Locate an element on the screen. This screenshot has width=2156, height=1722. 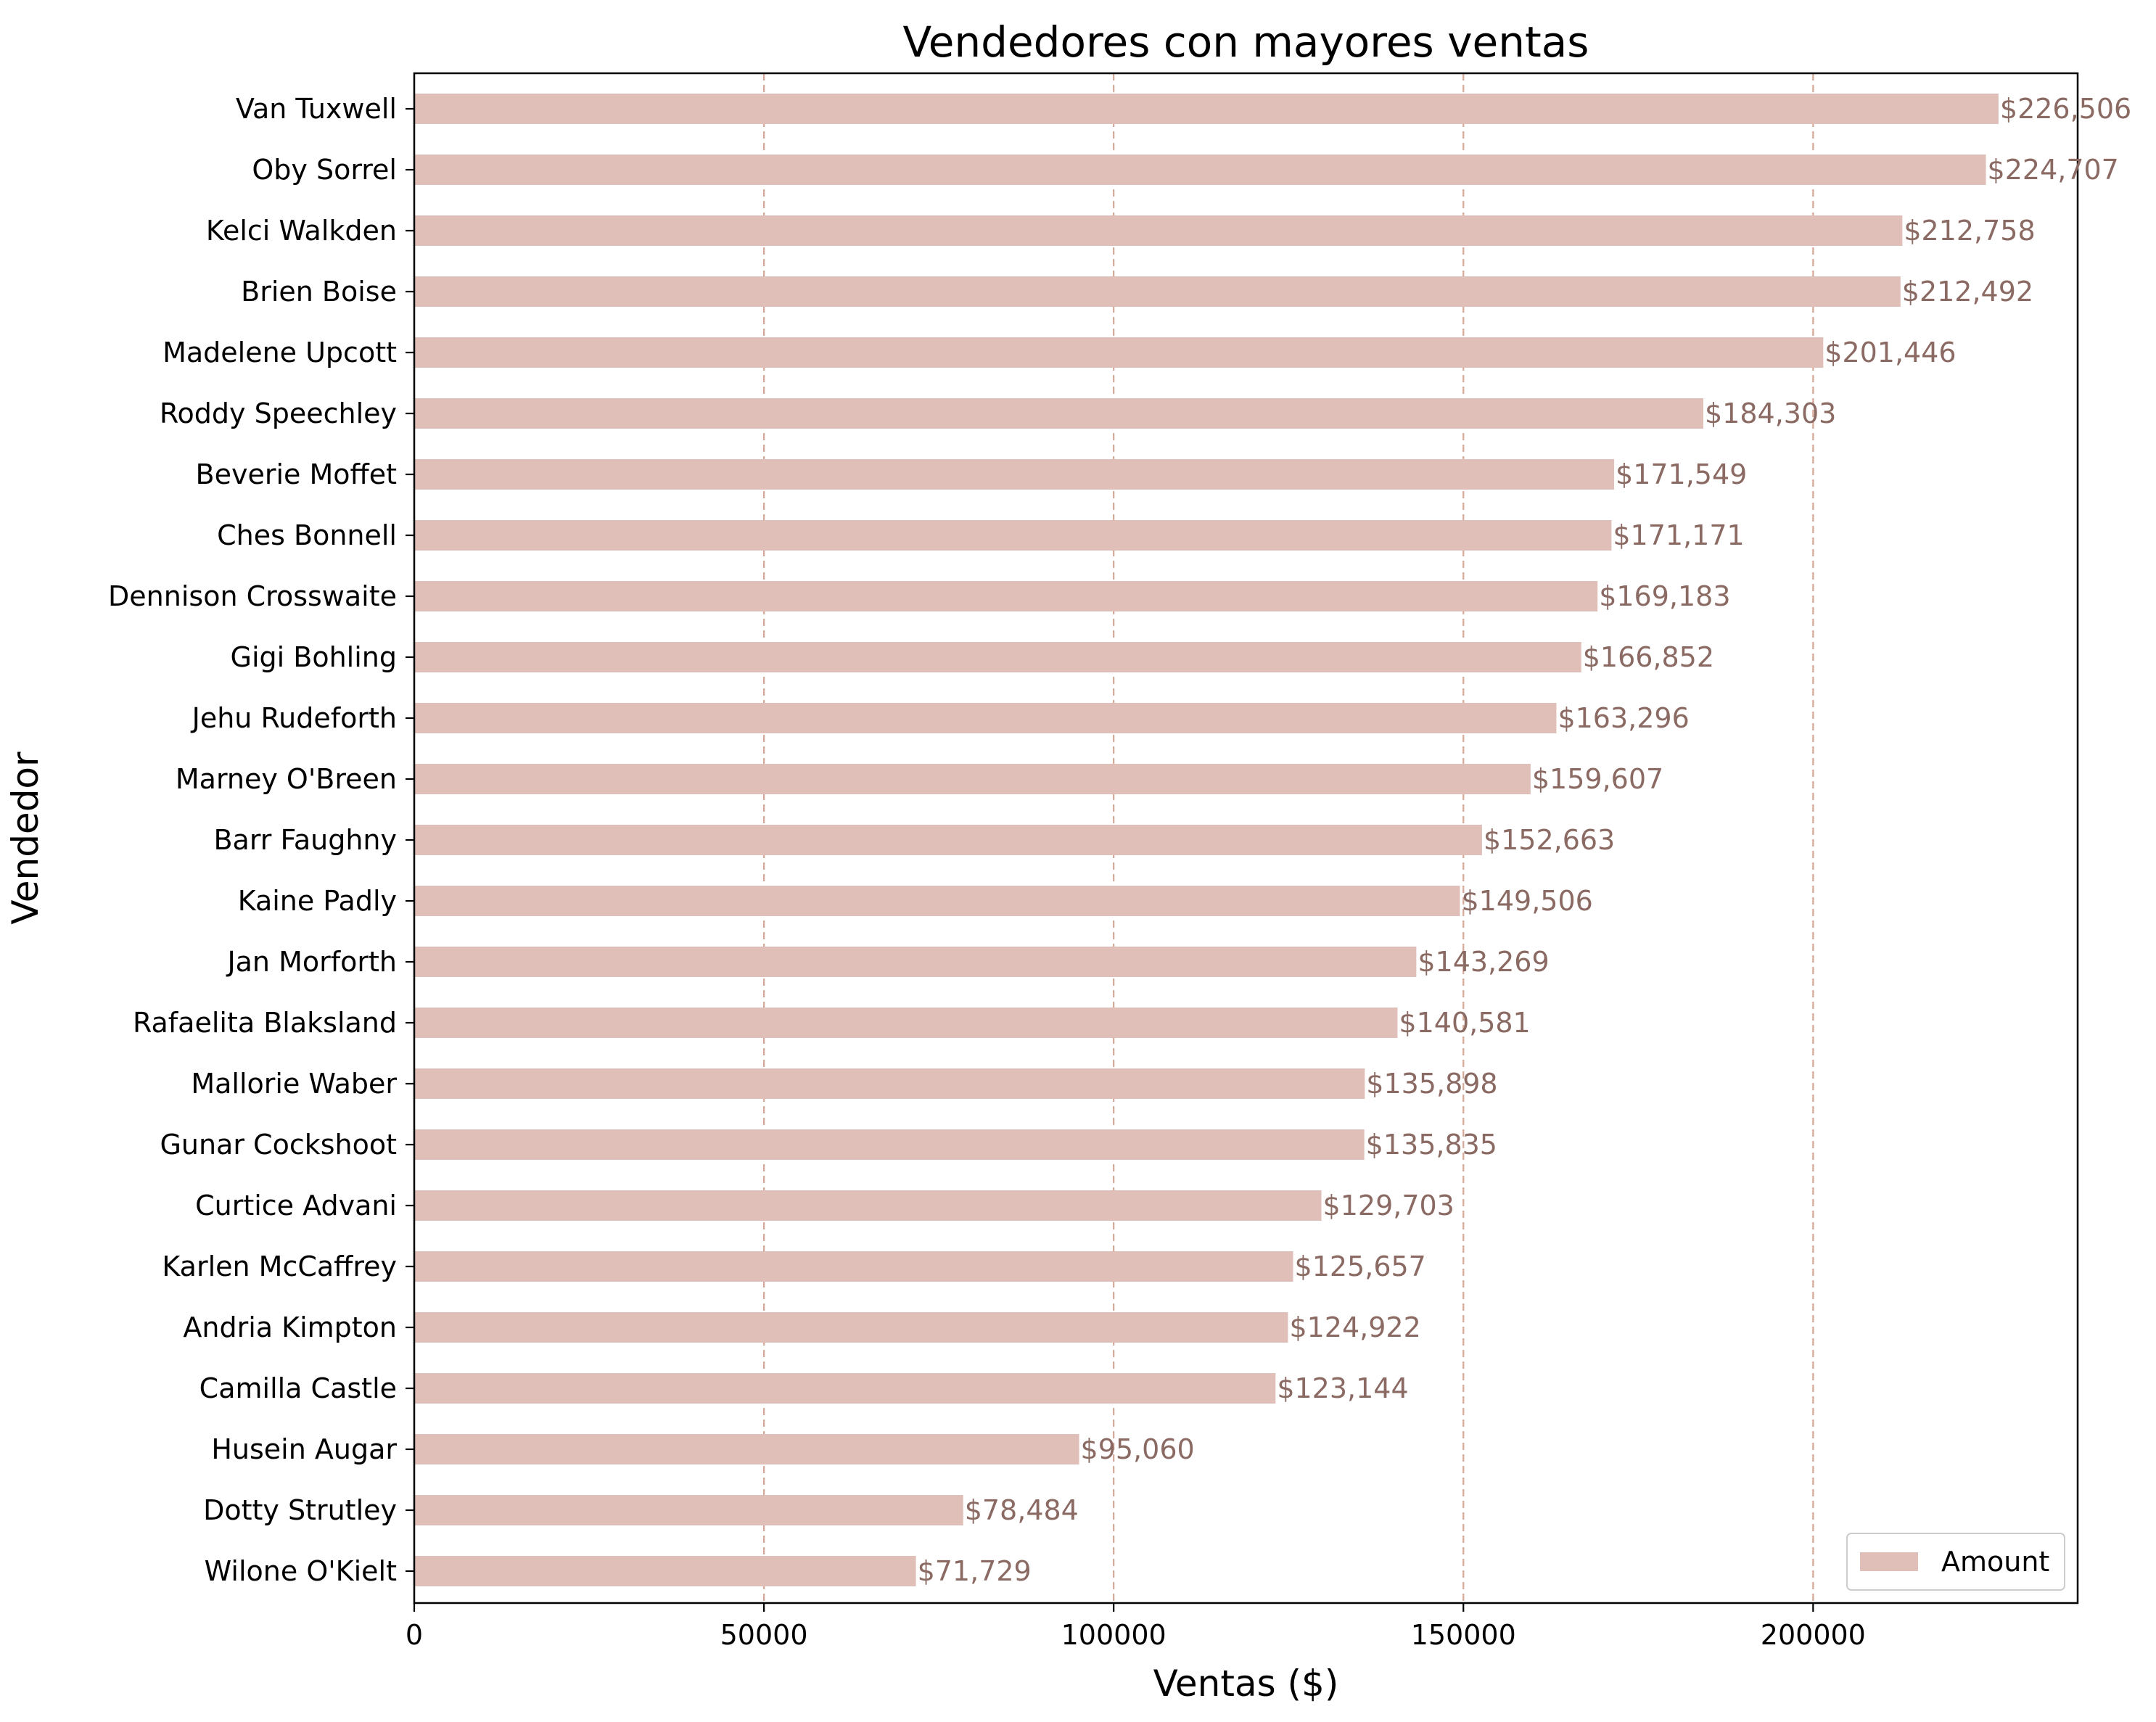
x-tick-label-0: 0 is located at coordinates (414, 1635).